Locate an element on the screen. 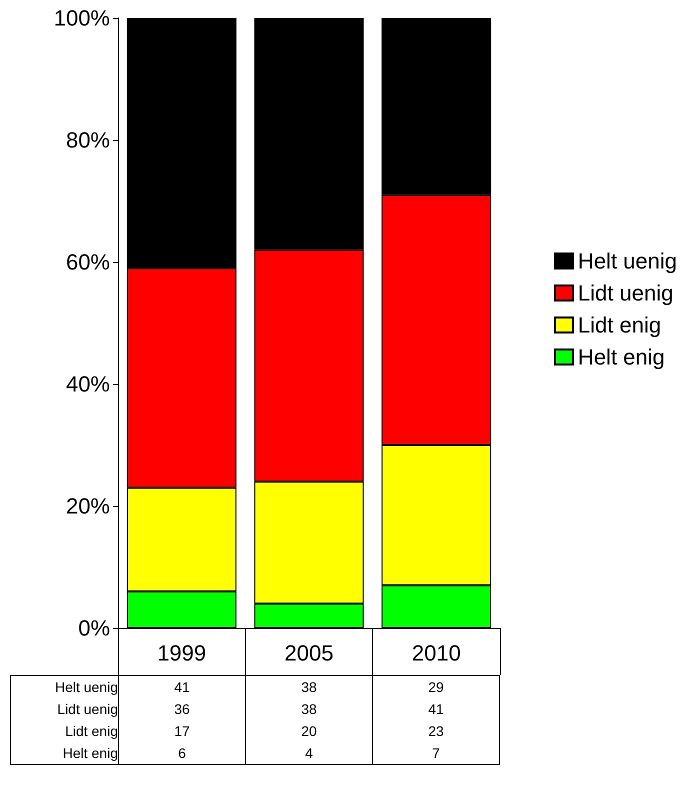  data-label: 17 is located at coordinates (182, 731).